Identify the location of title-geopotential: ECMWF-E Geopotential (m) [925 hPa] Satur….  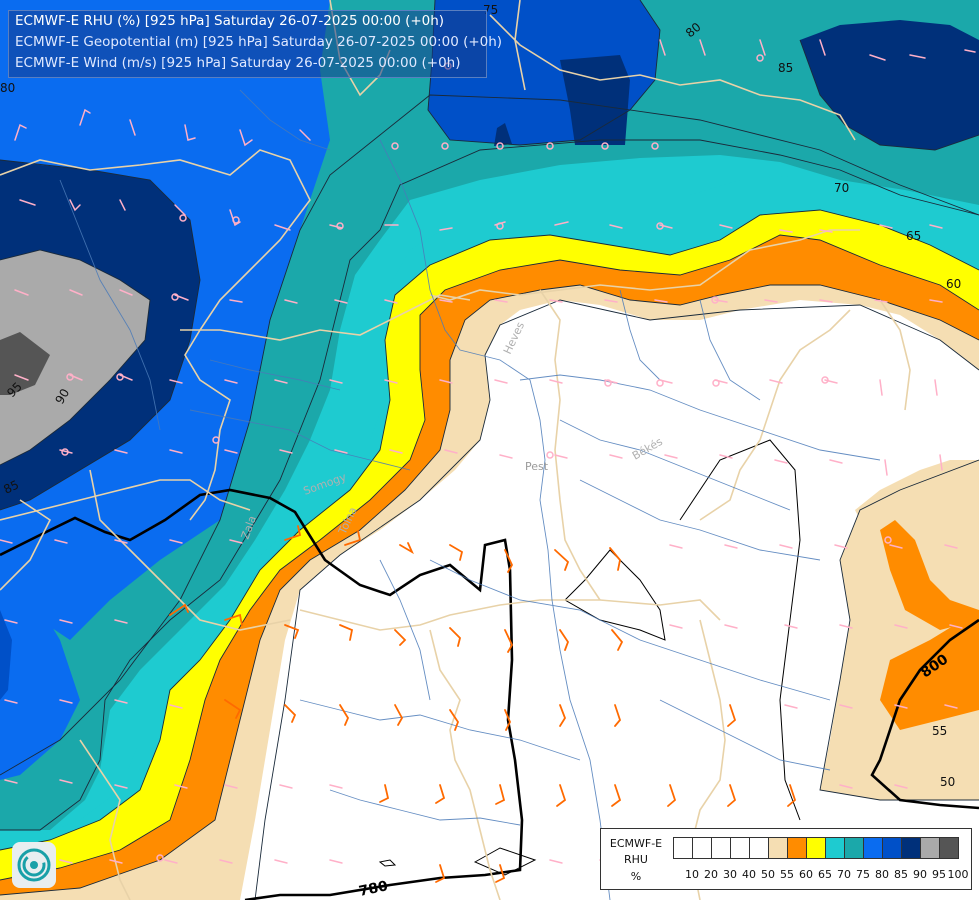
(259, 42).